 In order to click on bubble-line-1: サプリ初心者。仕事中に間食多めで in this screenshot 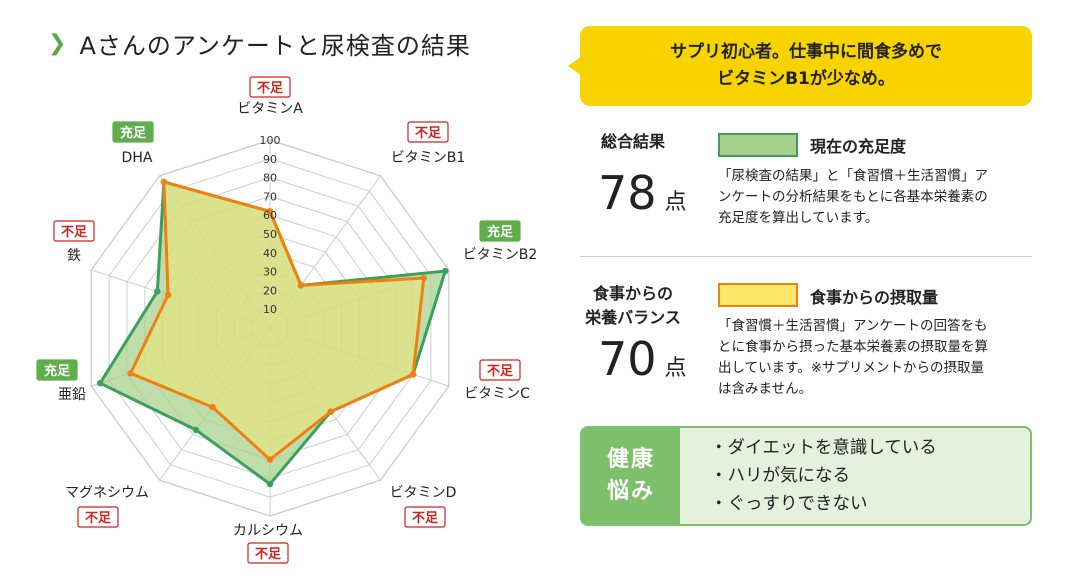, I will do `click(806, 52)`.